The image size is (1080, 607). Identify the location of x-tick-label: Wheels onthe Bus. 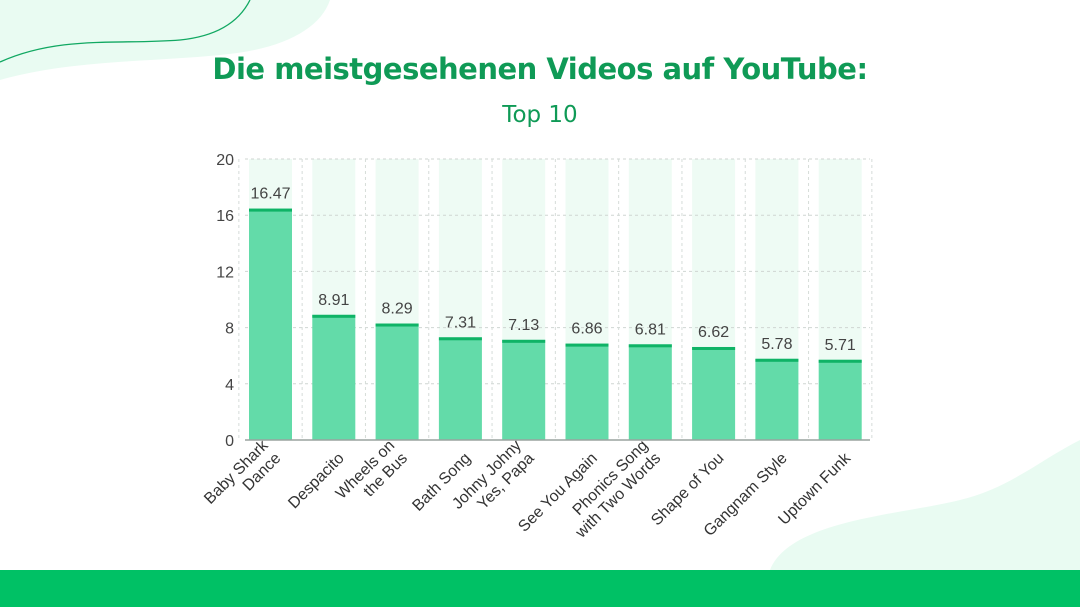
(372, 476).